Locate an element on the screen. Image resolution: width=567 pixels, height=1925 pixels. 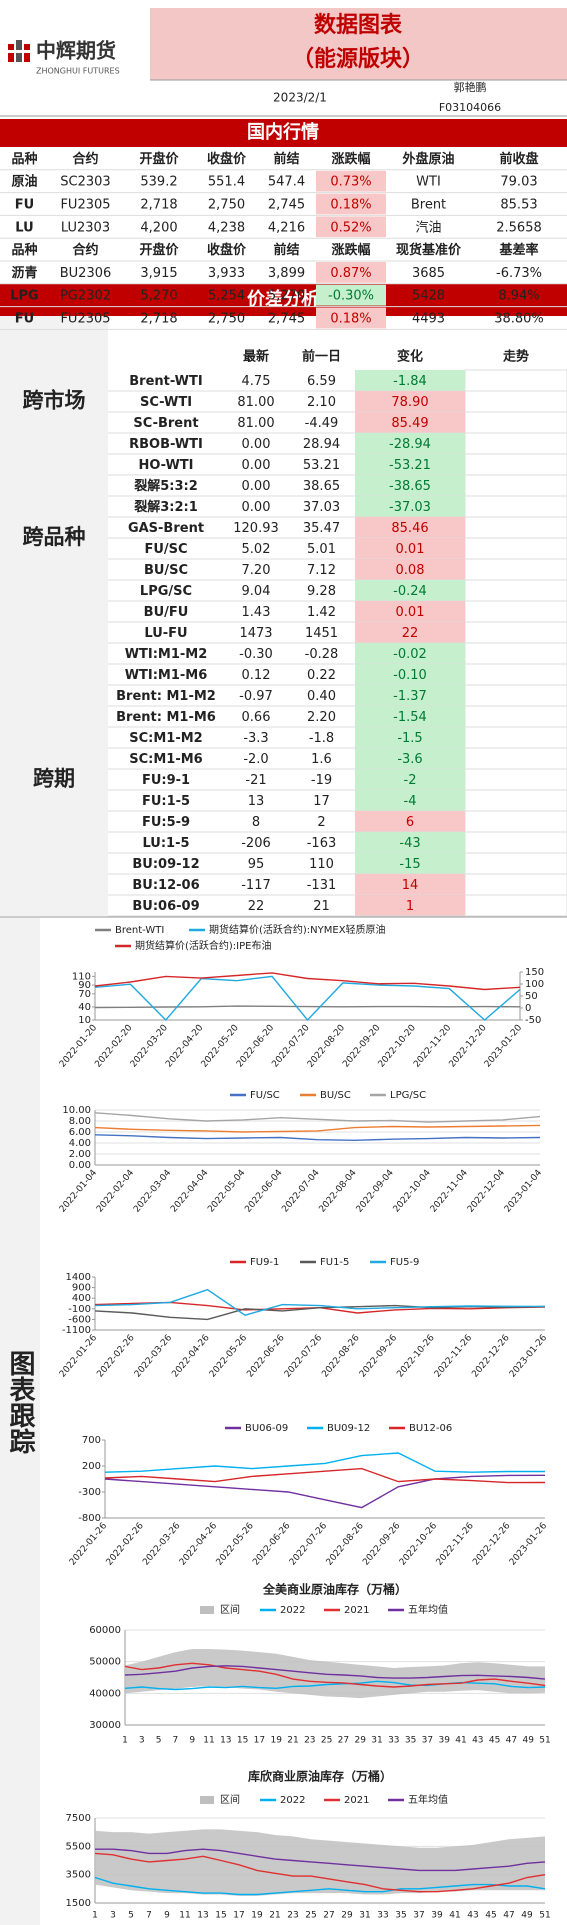
legend-label: 区间 is located at coordinates (230, 1609).